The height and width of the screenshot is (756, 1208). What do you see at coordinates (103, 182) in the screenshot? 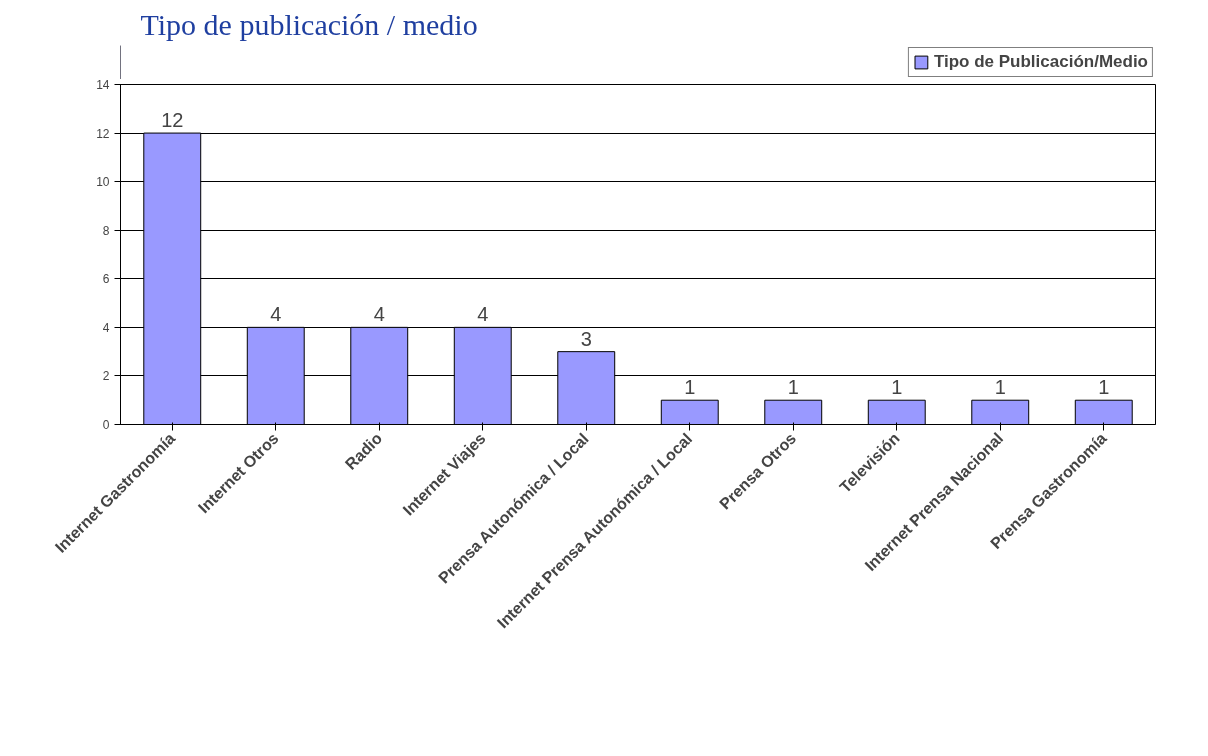
I see `y-tick-label: 10` at bounding box center [103, 182].